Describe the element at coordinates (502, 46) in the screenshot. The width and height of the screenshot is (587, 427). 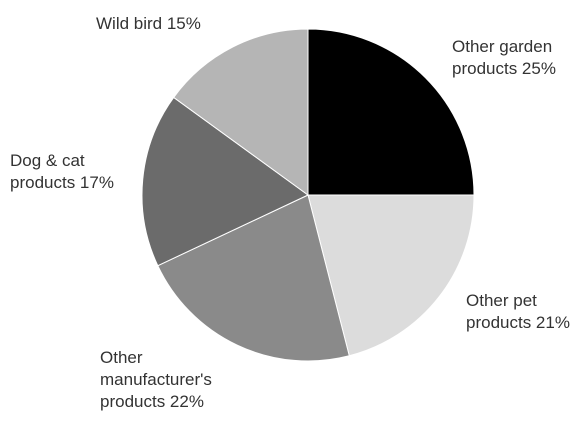
I see `slice-label-line: Other garden` at that location.